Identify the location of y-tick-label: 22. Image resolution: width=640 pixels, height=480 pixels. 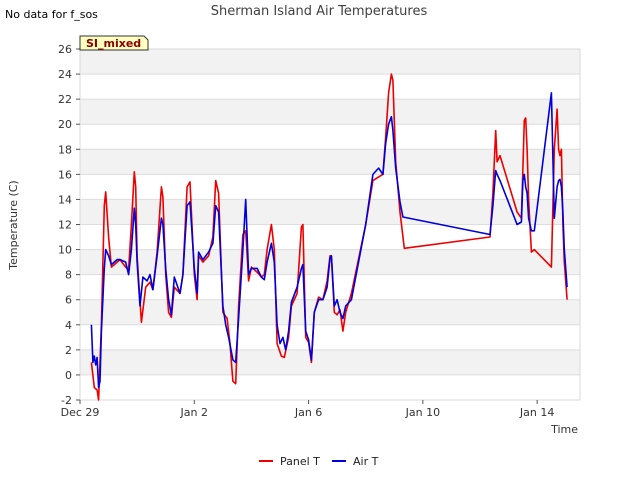
(65, 99).